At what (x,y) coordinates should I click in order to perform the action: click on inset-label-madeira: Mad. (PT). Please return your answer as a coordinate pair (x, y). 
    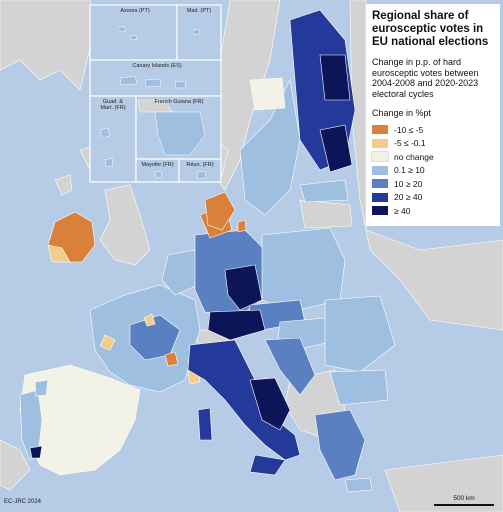
    Looking at the image, I should click on (199, 11).